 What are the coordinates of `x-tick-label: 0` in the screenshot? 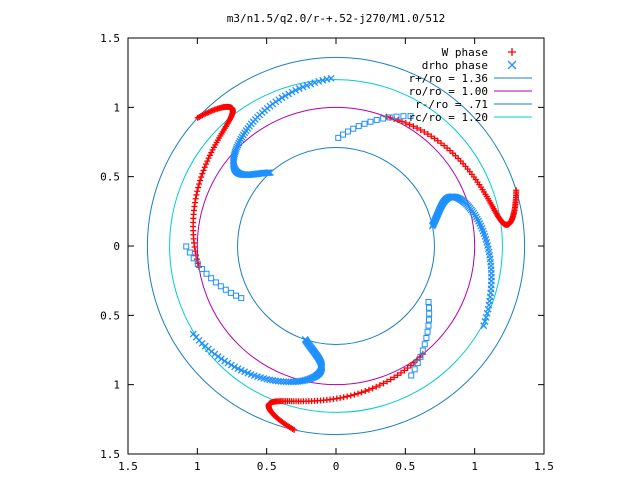 It's located at (336, 466).